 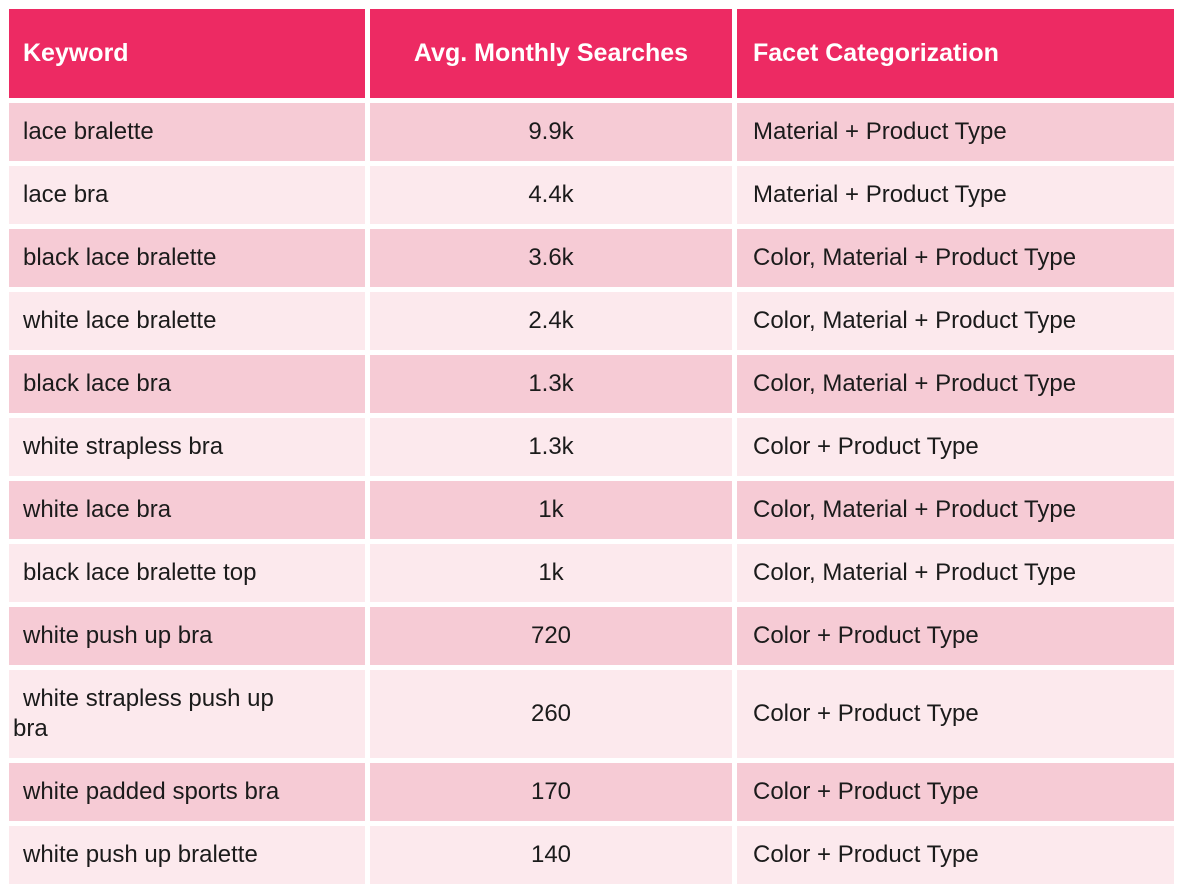 I want to click on keyword-cell: black lace bralette top, so click(x=187, y=573).